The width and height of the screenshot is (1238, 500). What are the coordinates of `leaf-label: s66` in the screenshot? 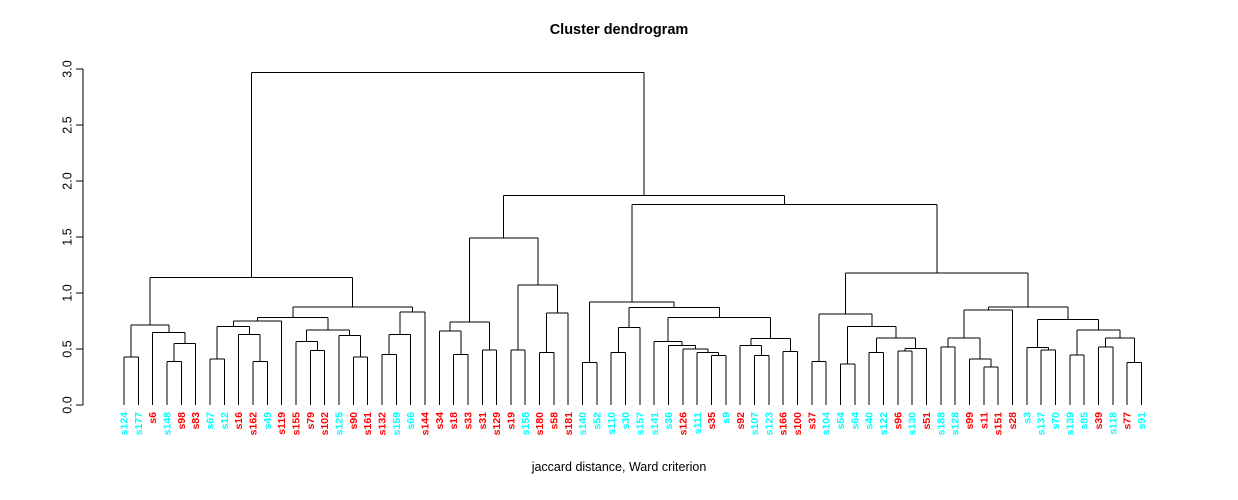 It's located at (411, 421).